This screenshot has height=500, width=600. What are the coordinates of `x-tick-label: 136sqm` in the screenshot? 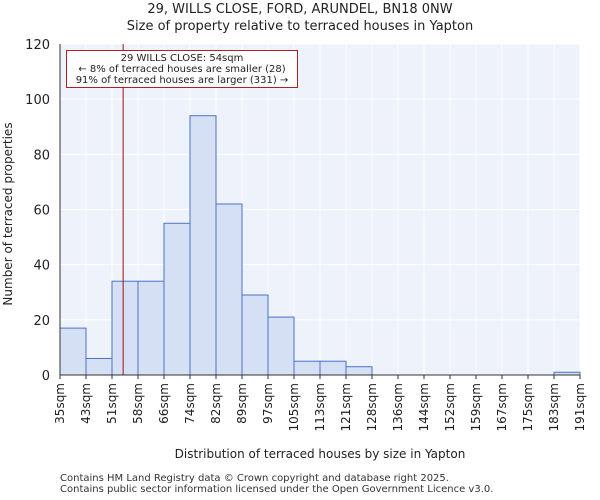 It's located at (398, 407).